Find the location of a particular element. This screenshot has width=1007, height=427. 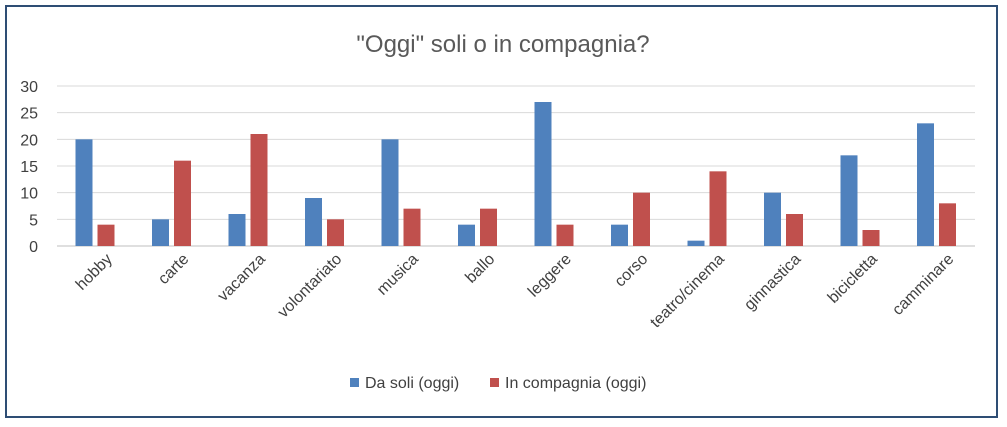

x-tick-label: ballo is located at coordinates (480, 269).